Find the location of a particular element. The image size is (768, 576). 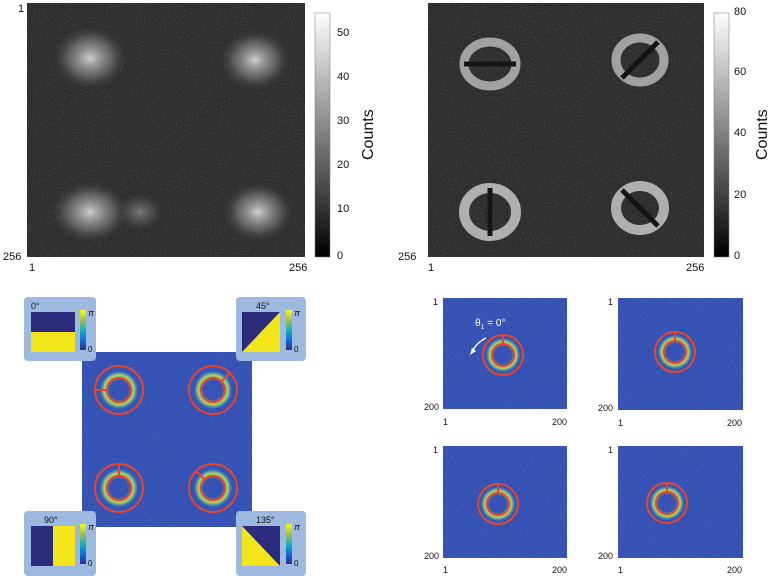

ring-spot-bottom-right is located at coordinates (640, 208).